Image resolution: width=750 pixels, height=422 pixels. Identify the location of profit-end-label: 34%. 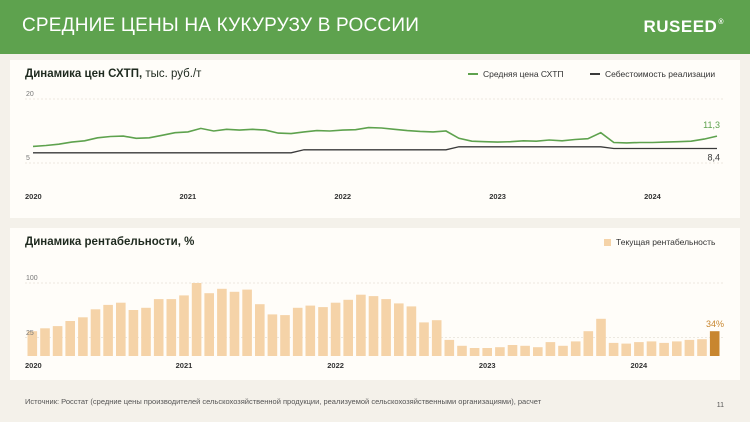
(715, 324).